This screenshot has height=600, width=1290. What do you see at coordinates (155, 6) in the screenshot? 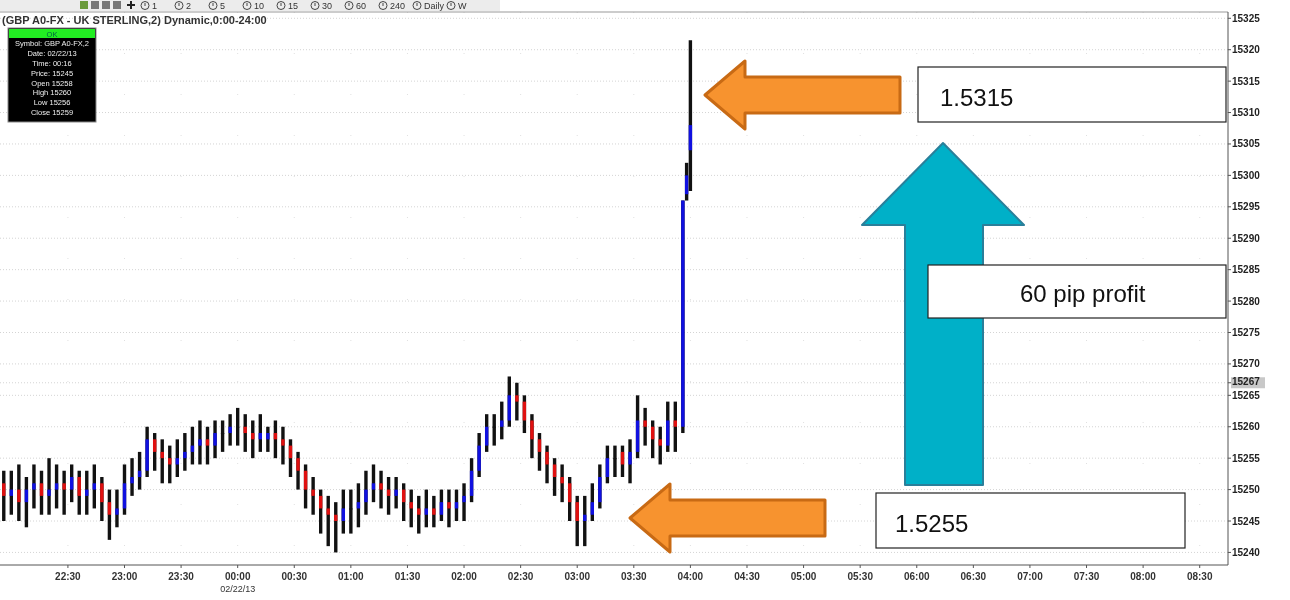
I see `text: 1` at bounding box center [155, 6].